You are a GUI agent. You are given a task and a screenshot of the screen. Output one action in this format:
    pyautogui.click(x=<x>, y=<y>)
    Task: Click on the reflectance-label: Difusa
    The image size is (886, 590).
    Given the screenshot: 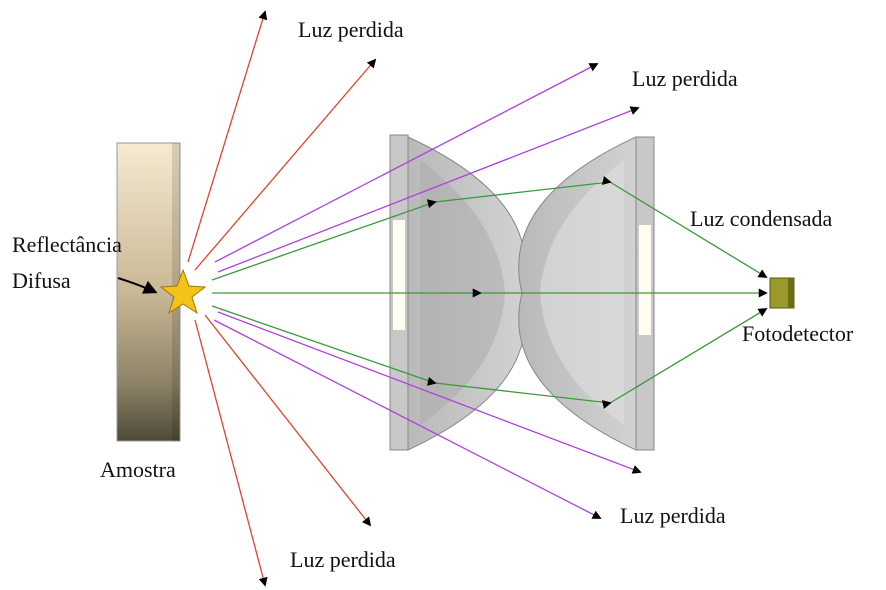 What is the action you would take?
    pyautogui.click(x=41, y=280)
    